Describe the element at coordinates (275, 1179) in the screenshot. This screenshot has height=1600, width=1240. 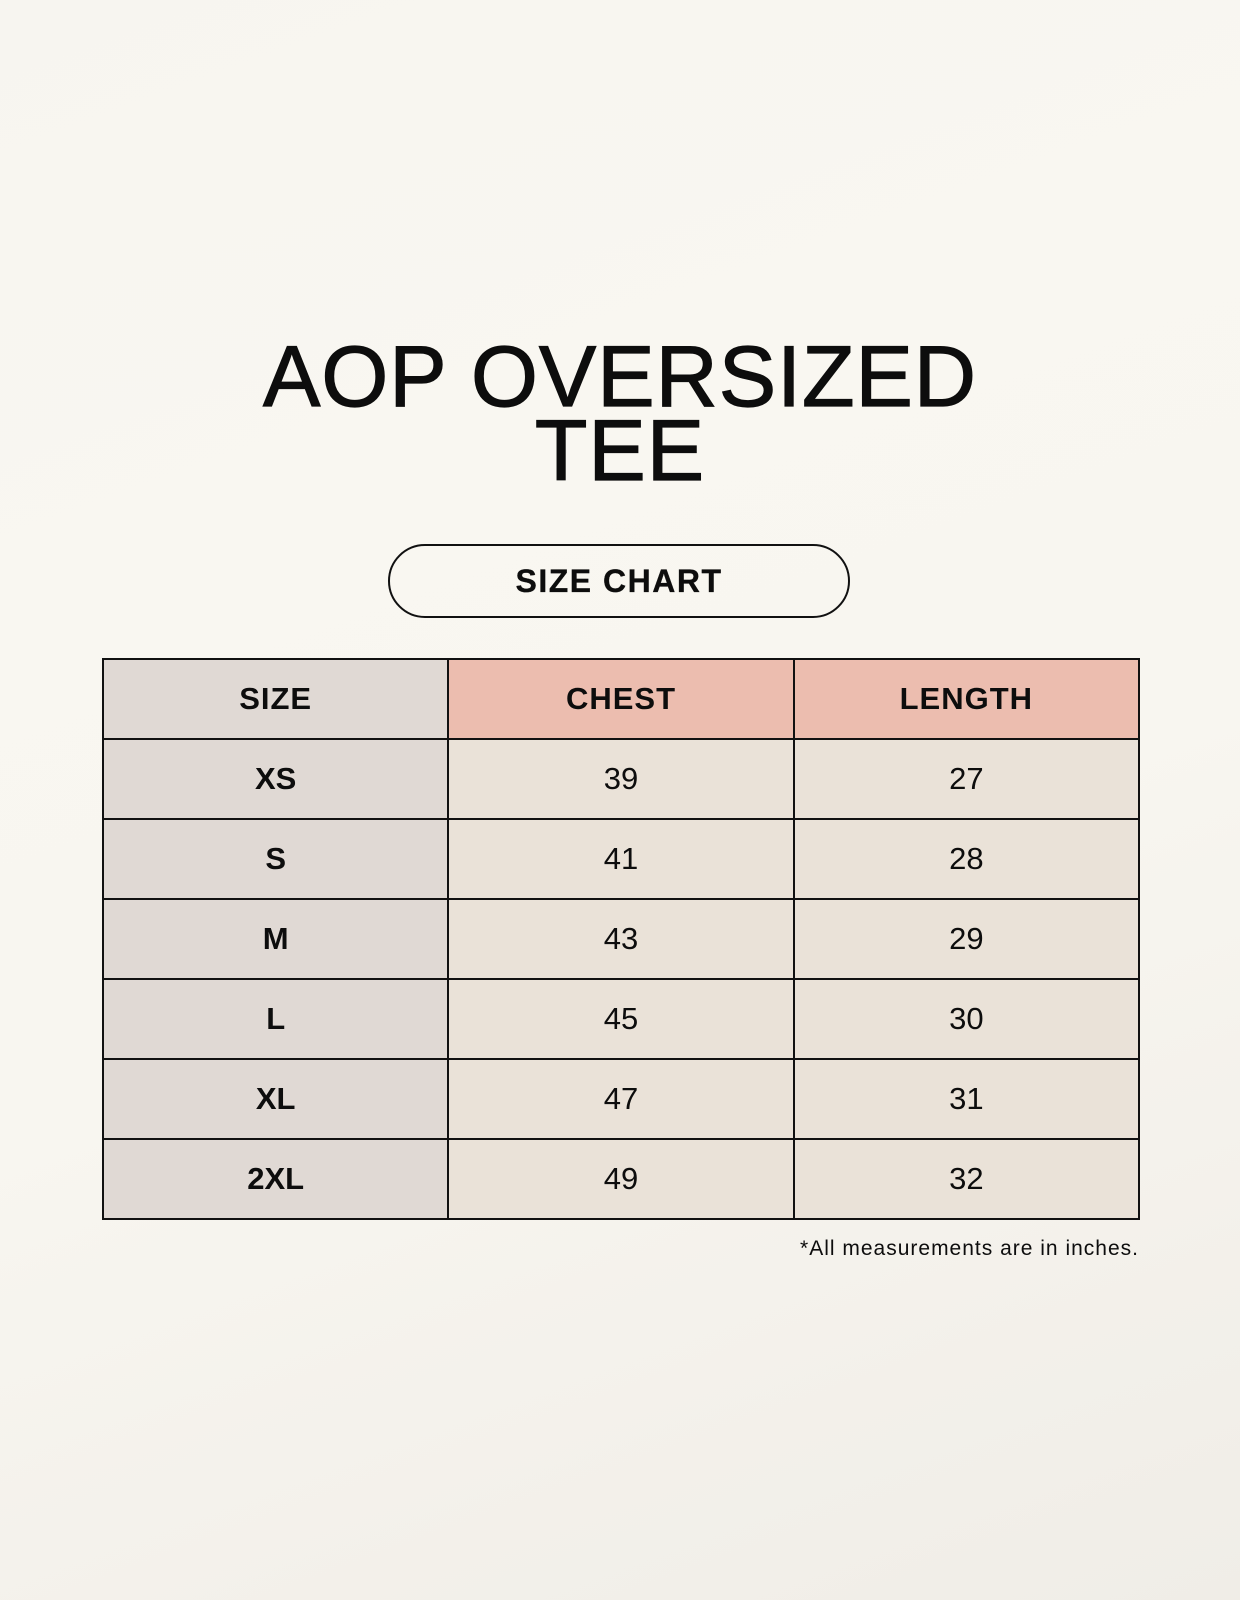
I see `cell-size: 2XL` at that location.